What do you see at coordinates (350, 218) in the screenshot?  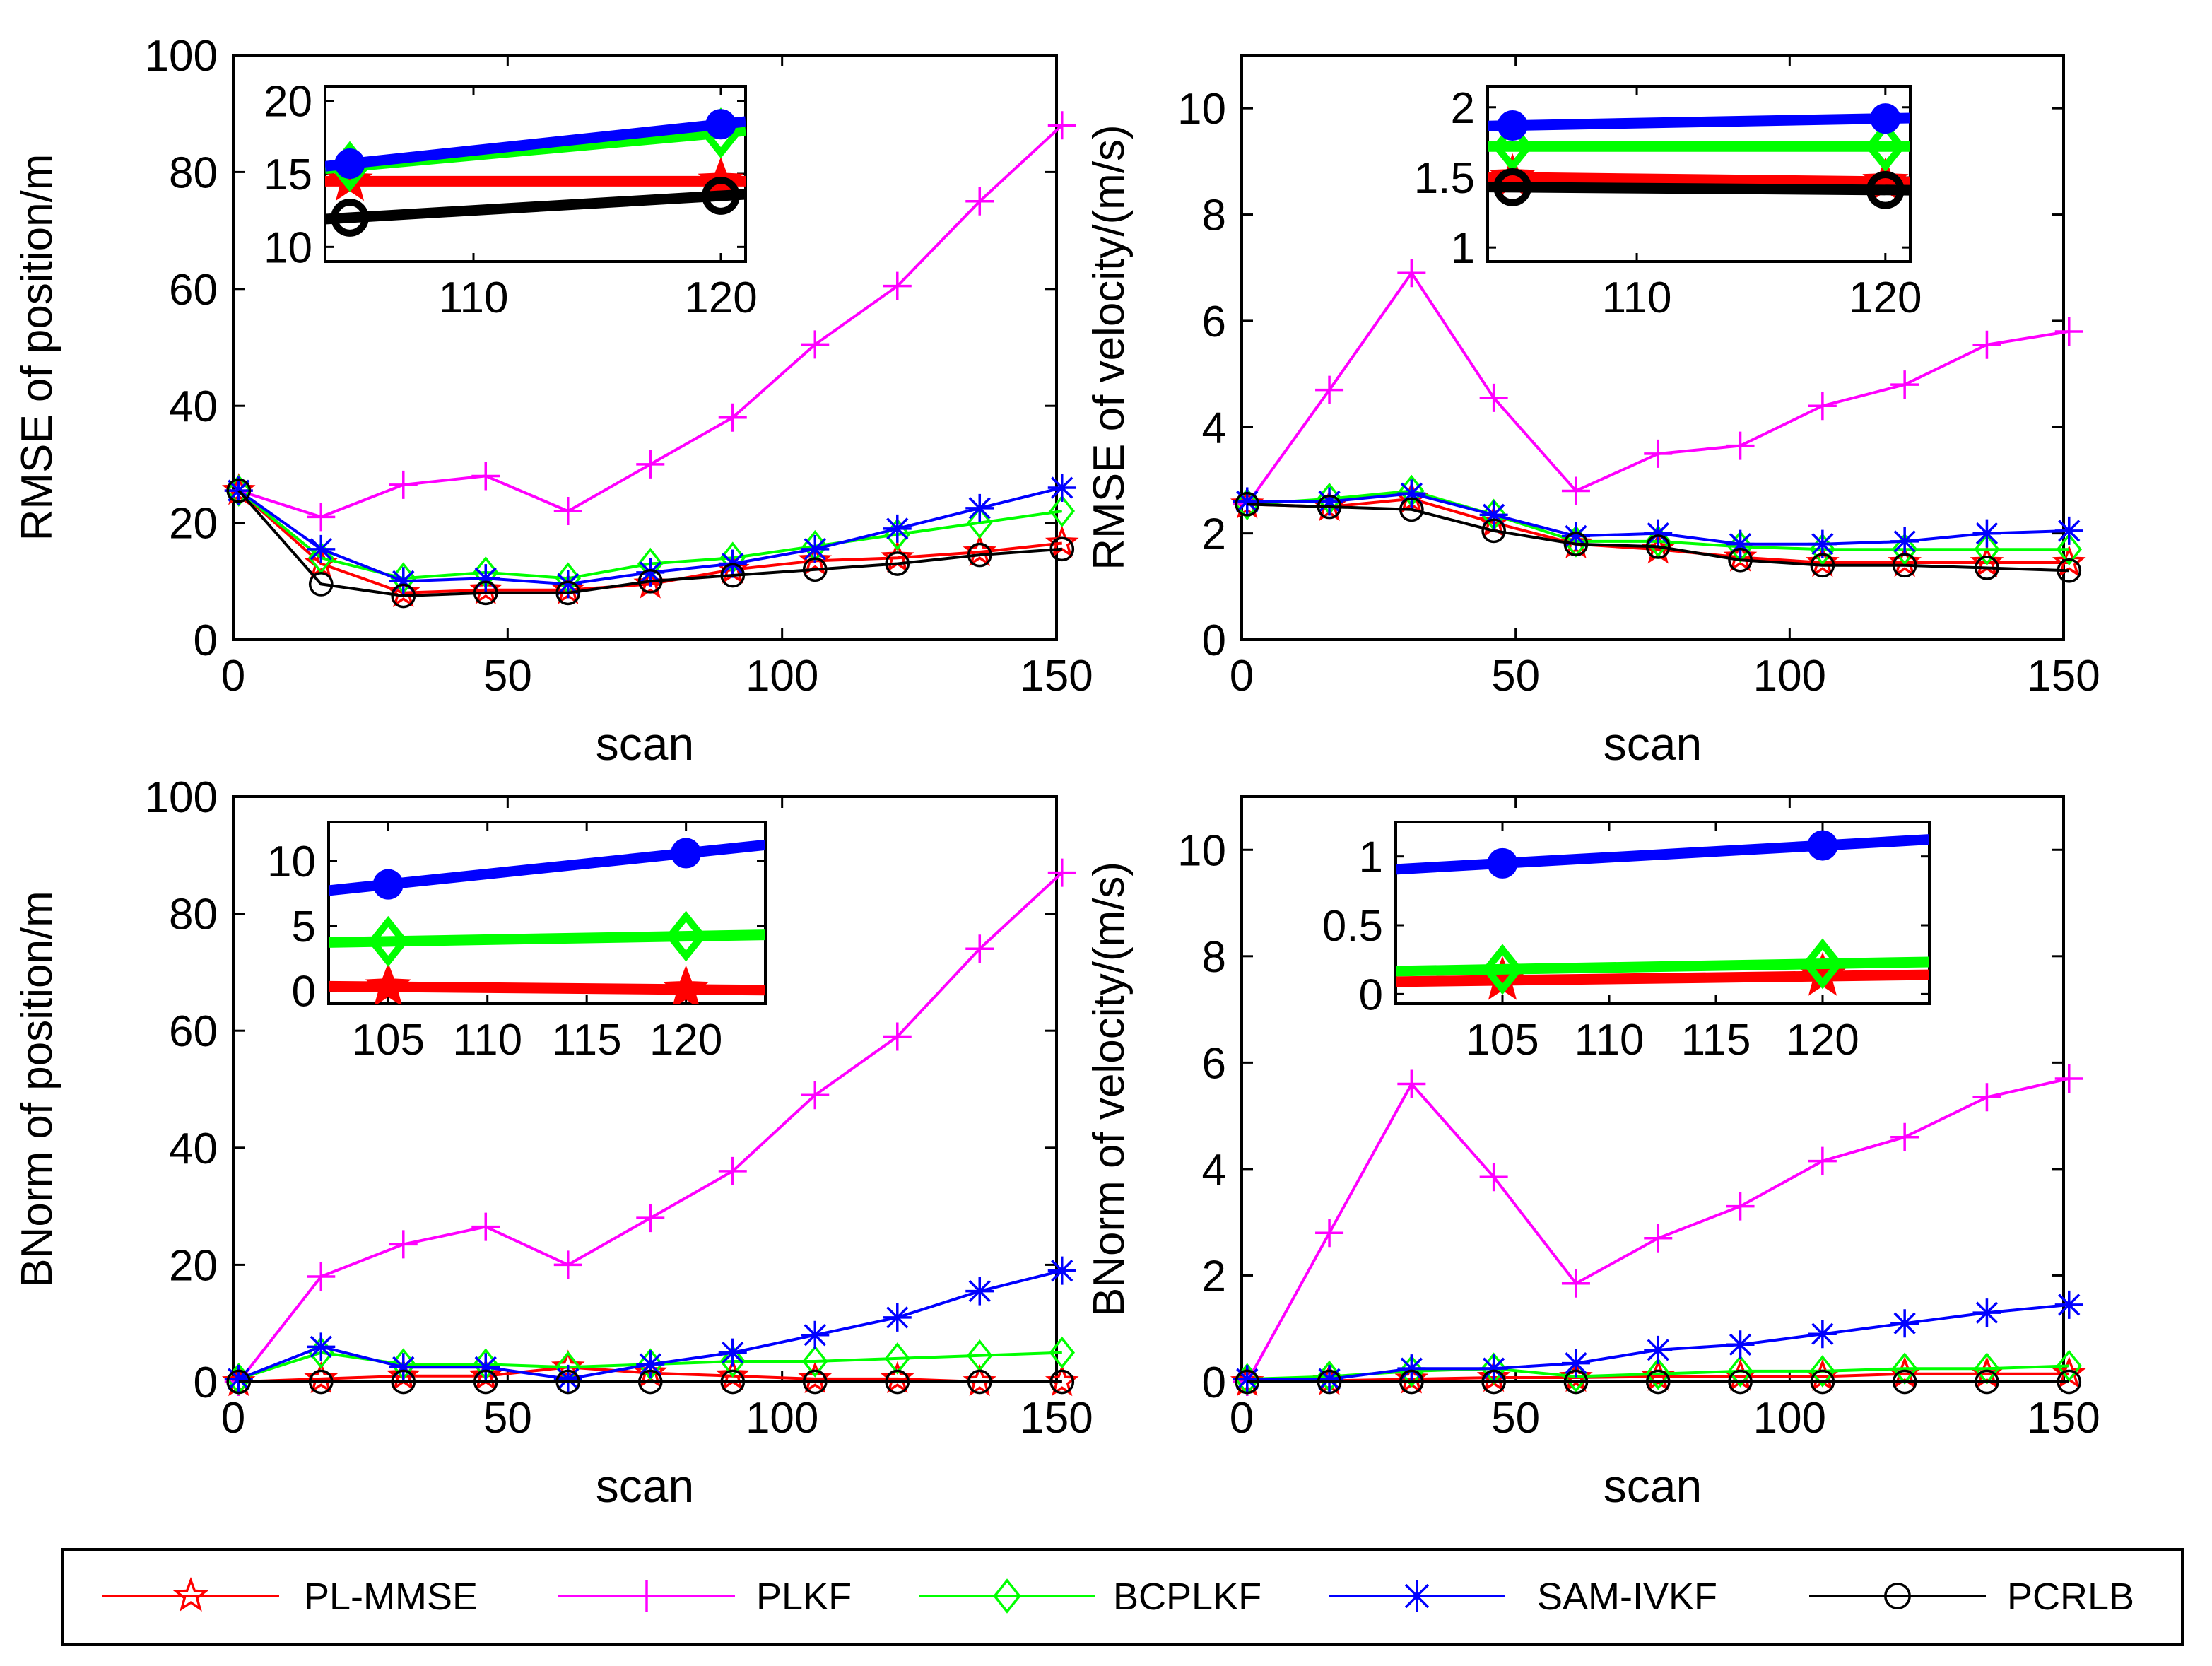 I see `inset-point-pcrlb` at bounding box center [350, 218].